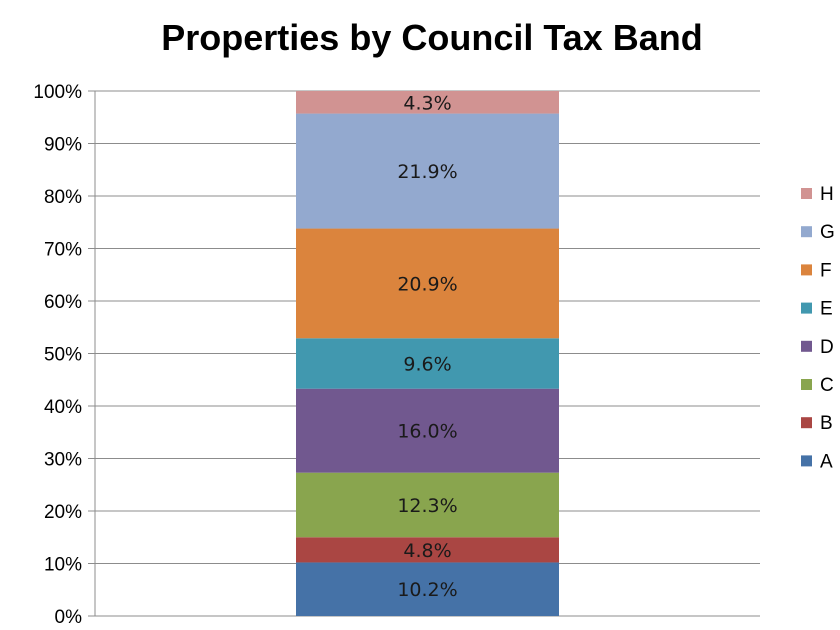 The image size is (840, 630). I want to click on legend-label-f: F, so click(826, 270).